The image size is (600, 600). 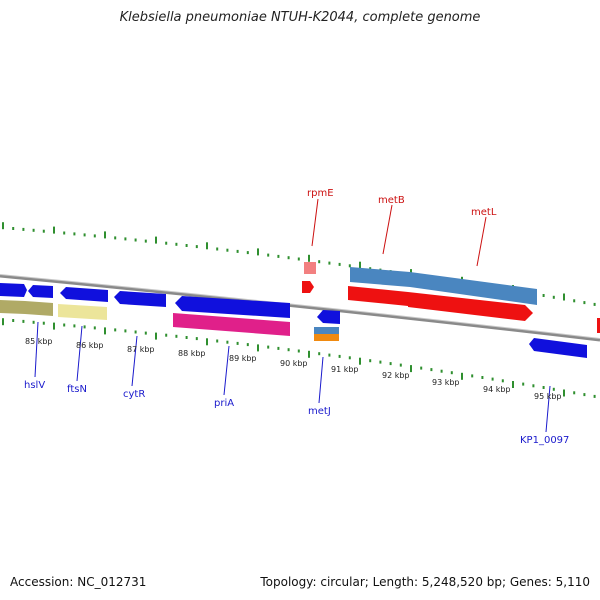 I want to click on gene-metJ-orange, so click(x=326, y=337).